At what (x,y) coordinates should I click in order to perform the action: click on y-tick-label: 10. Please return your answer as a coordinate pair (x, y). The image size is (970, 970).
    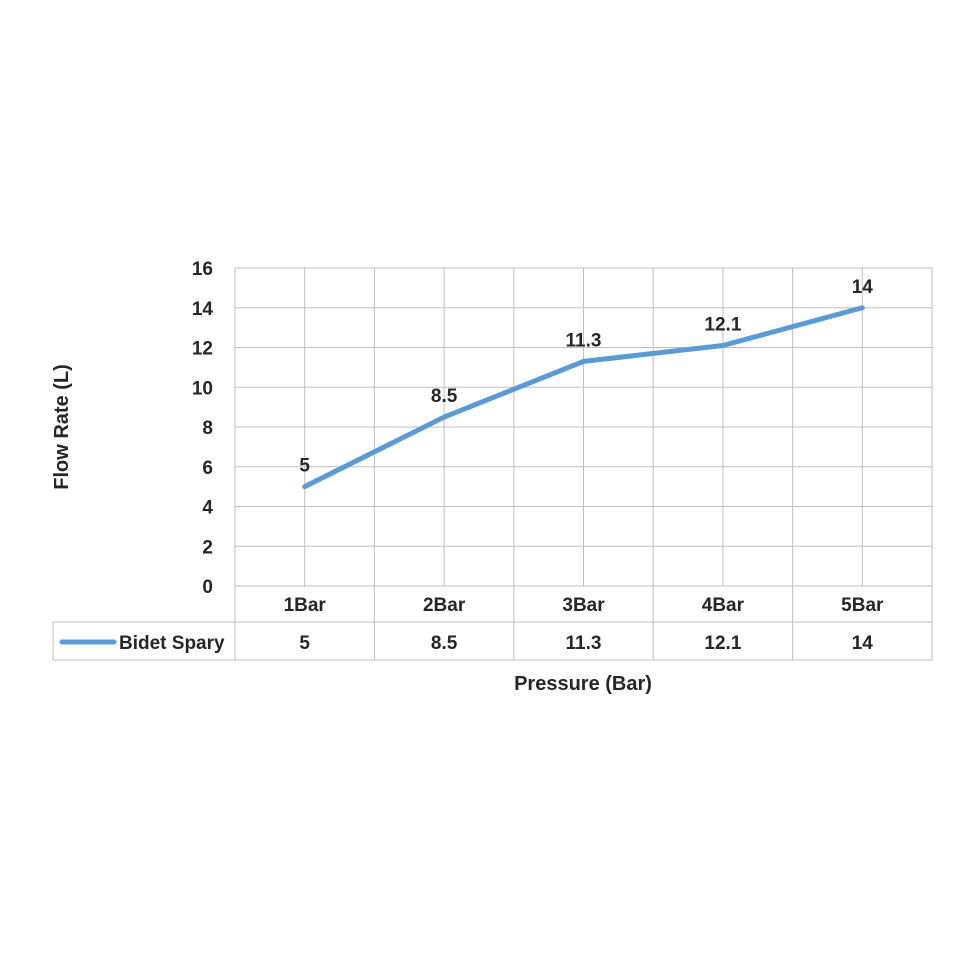
    Looking at the image, I should click on (202, 388).